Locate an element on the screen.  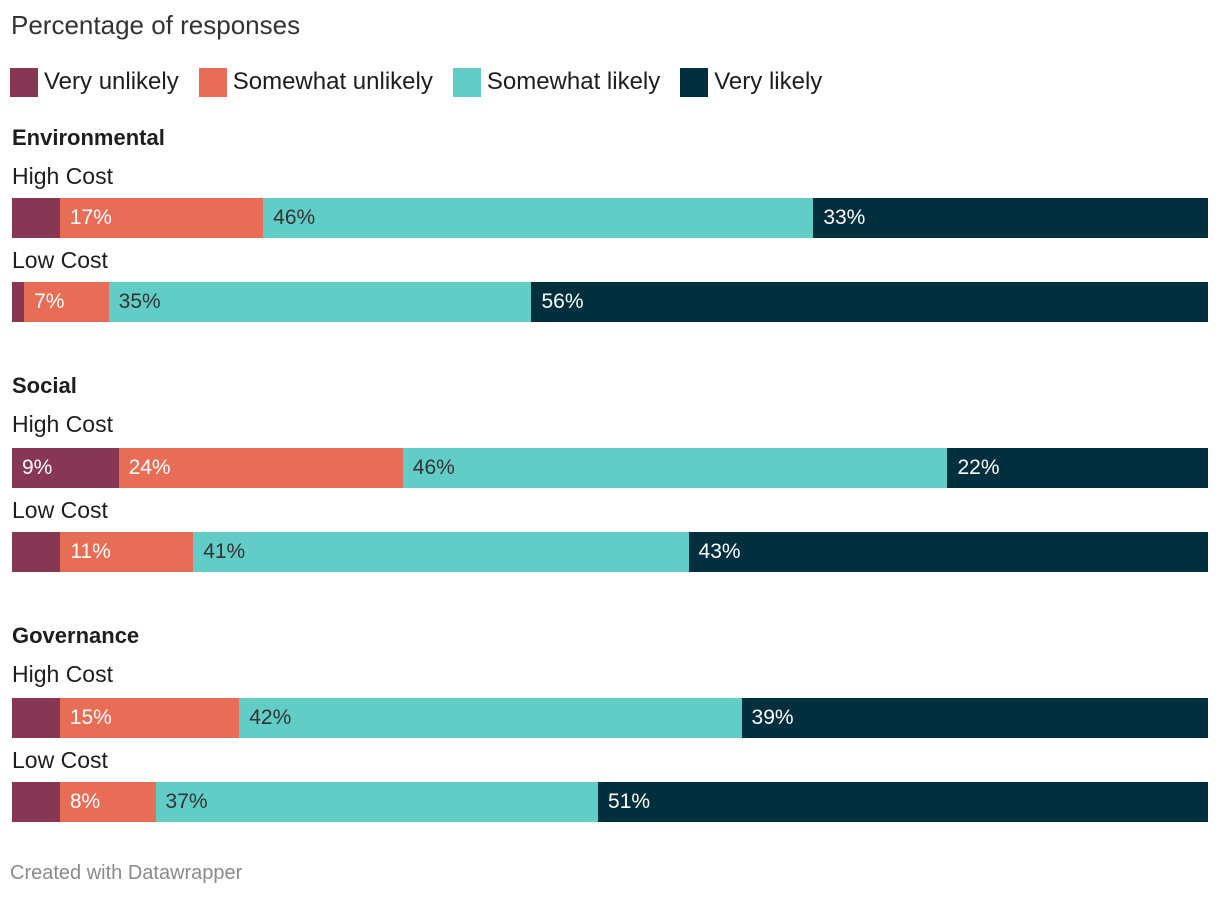
bar-segment-somewhat-likely: 41% is located at coordinates (441, 552).